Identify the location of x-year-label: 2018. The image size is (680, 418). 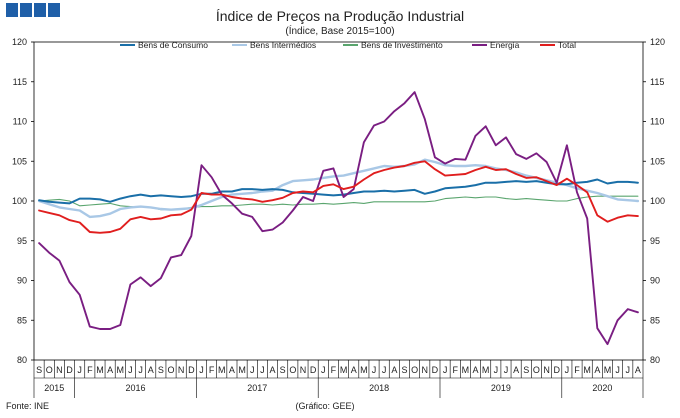
(379, 388).